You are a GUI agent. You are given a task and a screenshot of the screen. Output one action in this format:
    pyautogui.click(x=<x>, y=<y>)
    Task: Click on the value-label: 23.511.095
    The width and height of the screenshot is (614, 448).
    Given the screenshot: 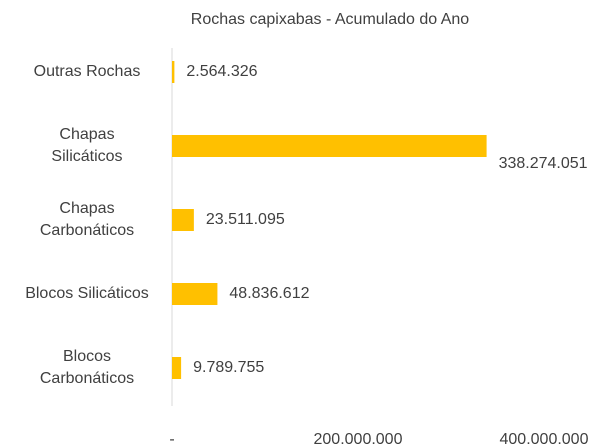 What is the action you would take?
    pyautogui.click(x=245, y=219)
    